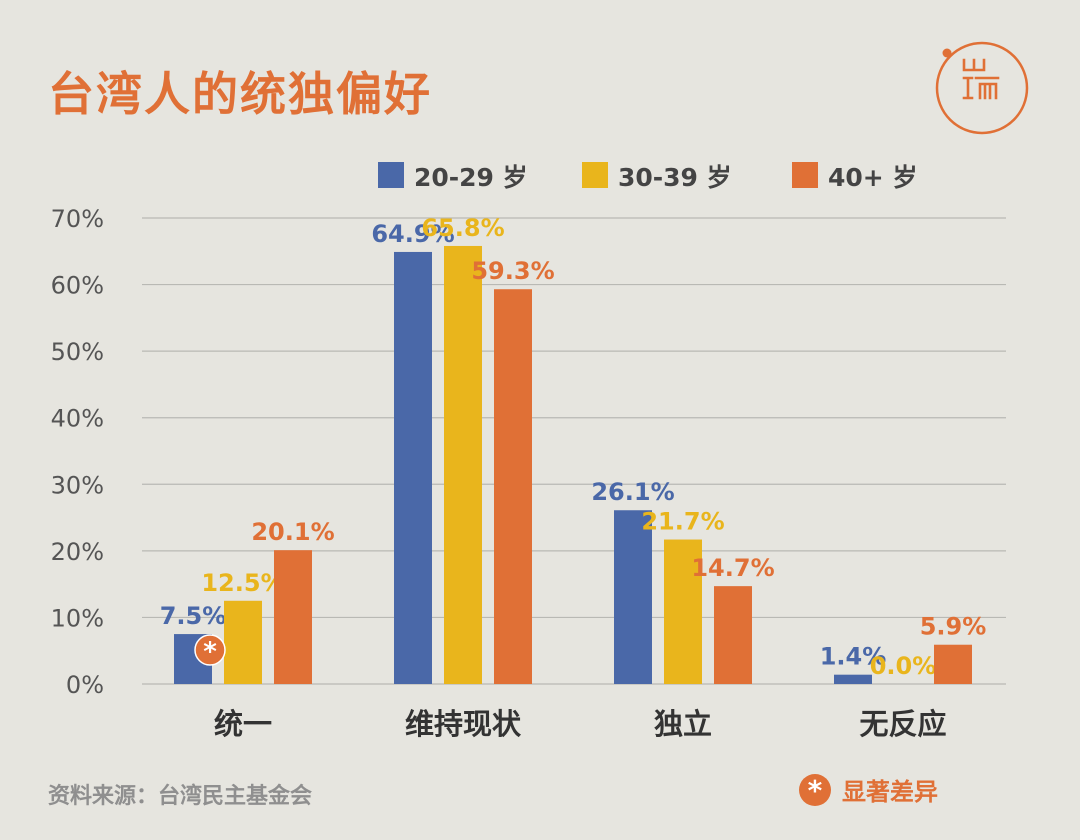 This screenshot has height=840, width=1080. What do you see at coordinates (193, 616) in the screenshot?
I see `data-label: 7.5%` at bounding box center [193, 616].